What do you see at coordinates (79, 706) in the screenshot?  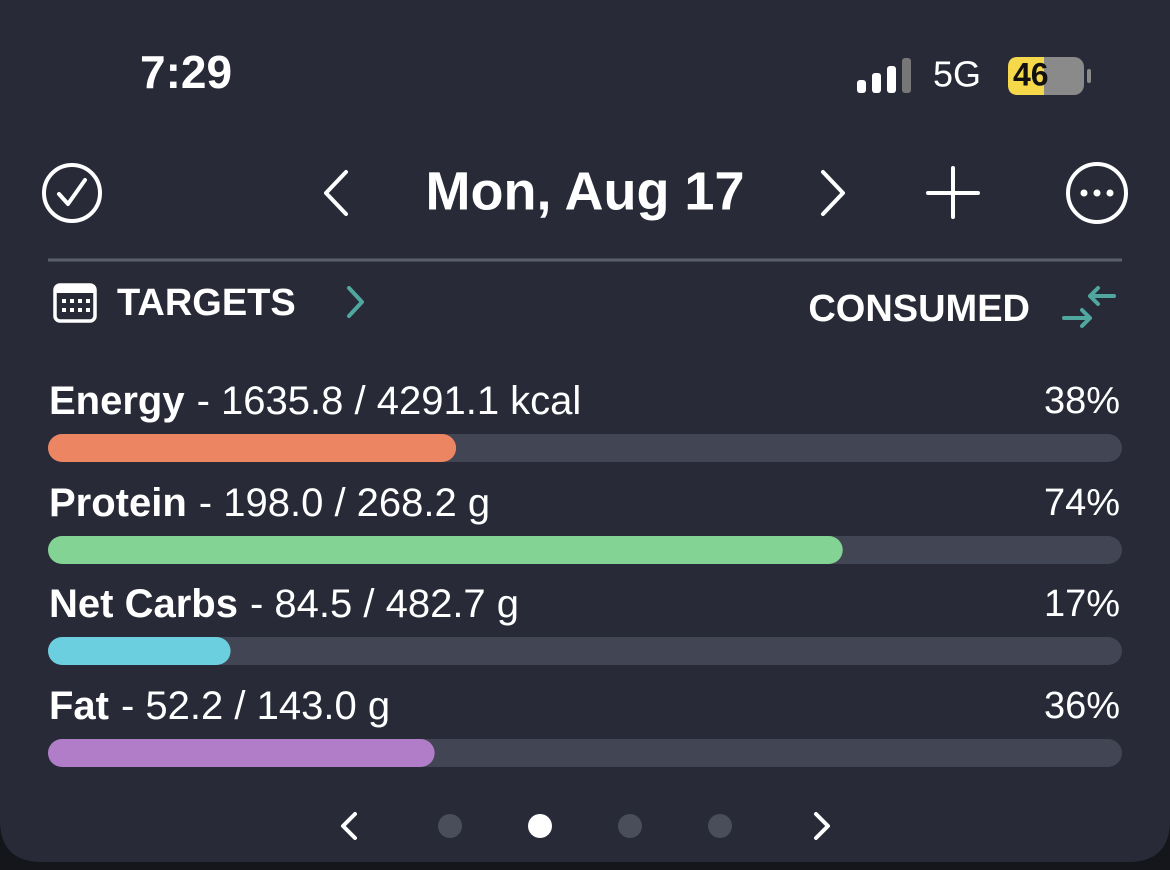 I see `macro-name: Fat` at bounding box center [79, 706].